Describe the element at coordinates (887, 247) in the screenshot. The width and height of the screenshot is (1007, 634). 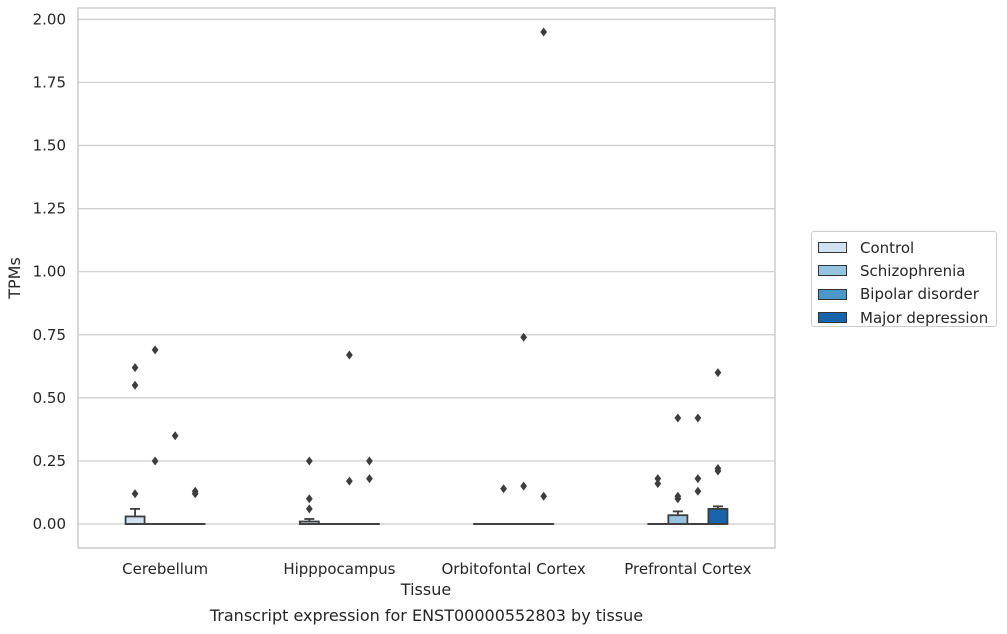
I see `legend-label: Control` at that location.